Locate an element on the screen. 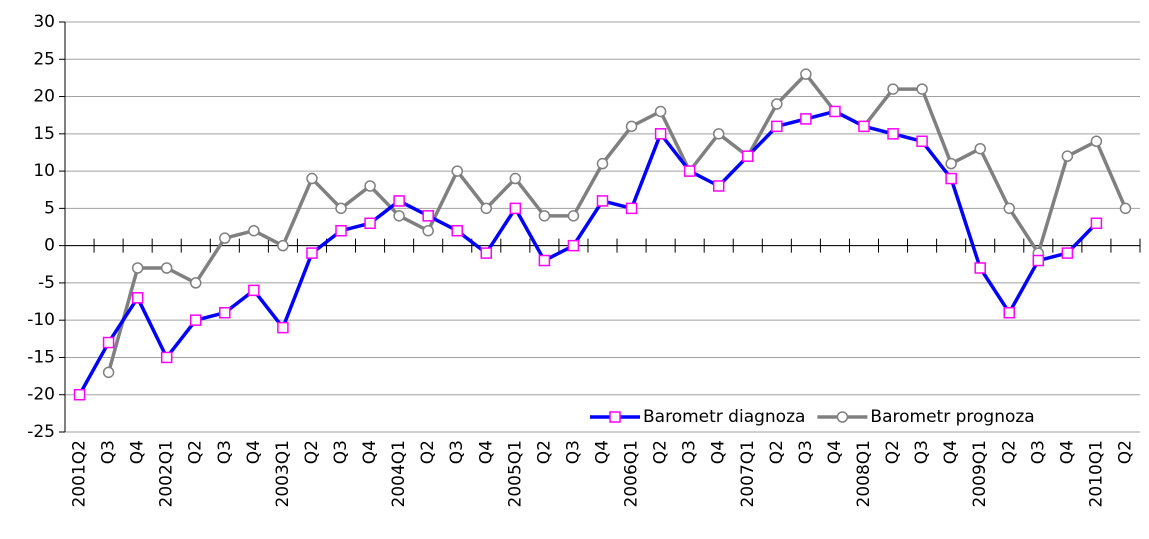 The height and width of the screenshot is (539, 1149). x-tick-label: 2010Q1 is located at coordinates (1096, 473).